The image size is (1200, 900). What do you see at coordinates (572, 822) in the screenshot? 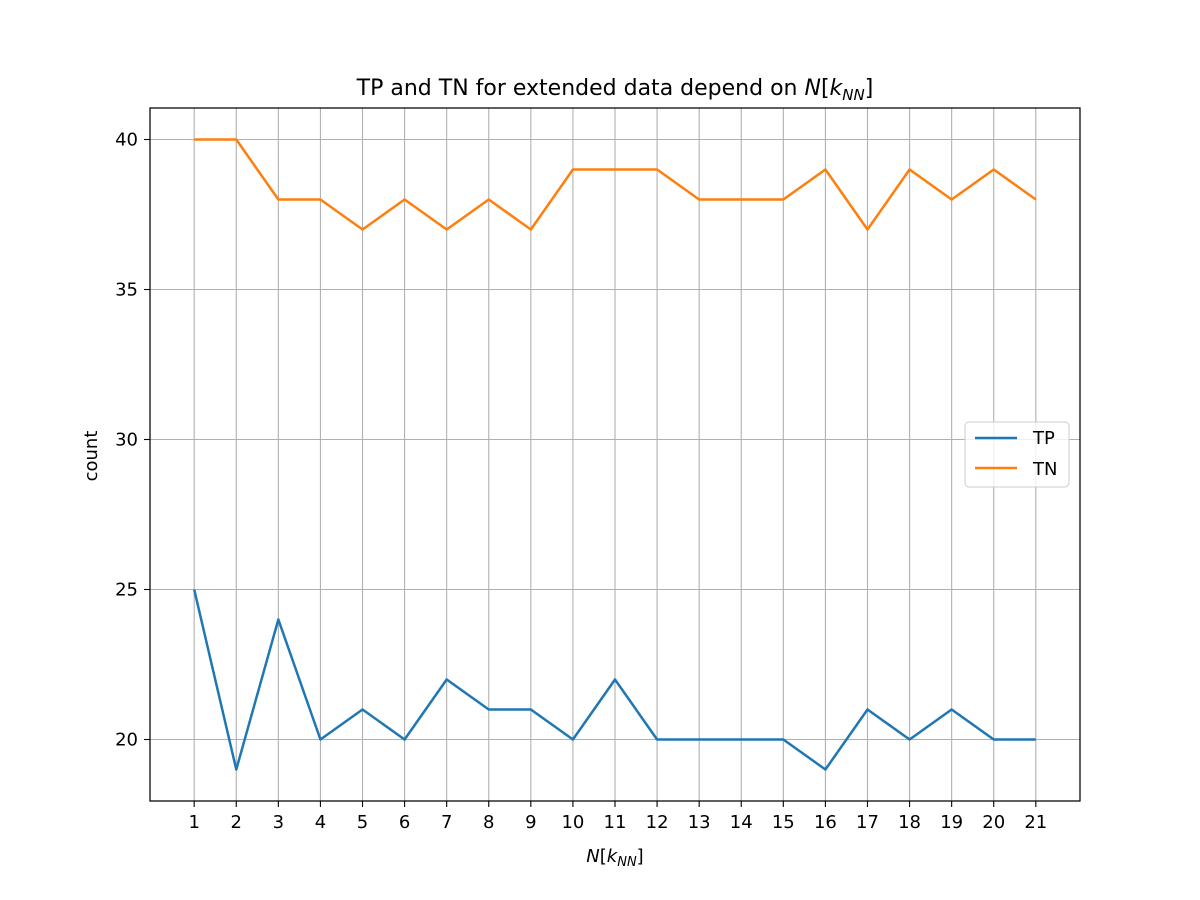
I see `x-tick-label: 10` at bounding box center [572, 822].